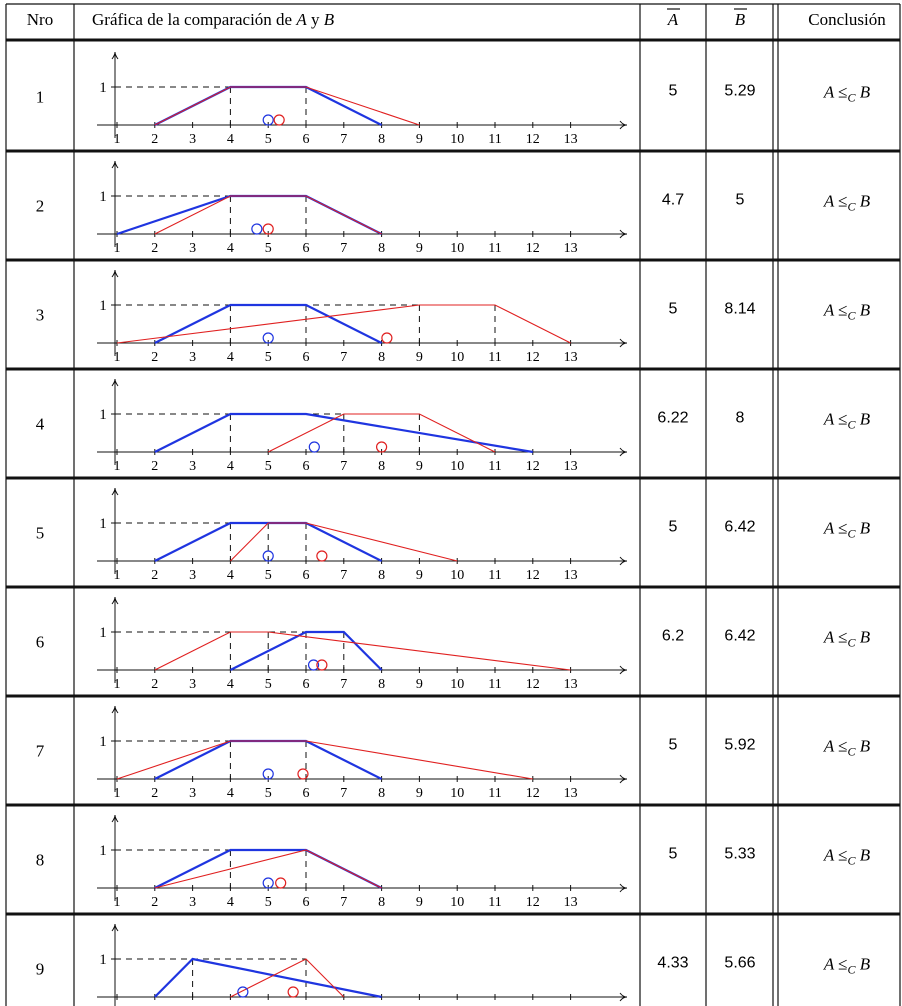 This screenshot has width=902, height=1006. I want to click on row-number: 1, so click(40, 97).